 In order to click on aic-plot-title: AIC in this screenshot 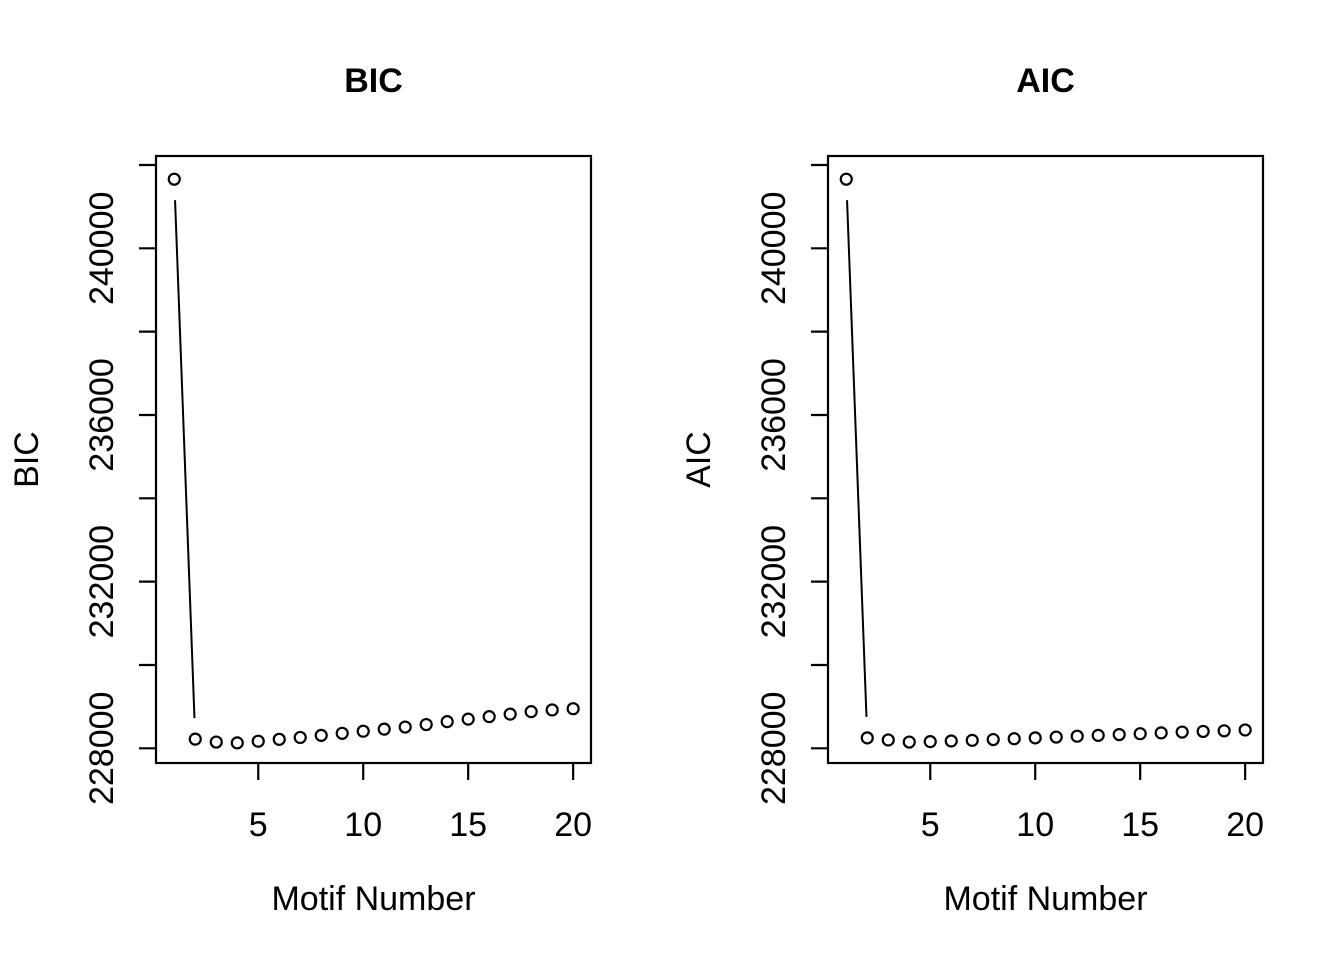, I will do `click(1045, 81)`.